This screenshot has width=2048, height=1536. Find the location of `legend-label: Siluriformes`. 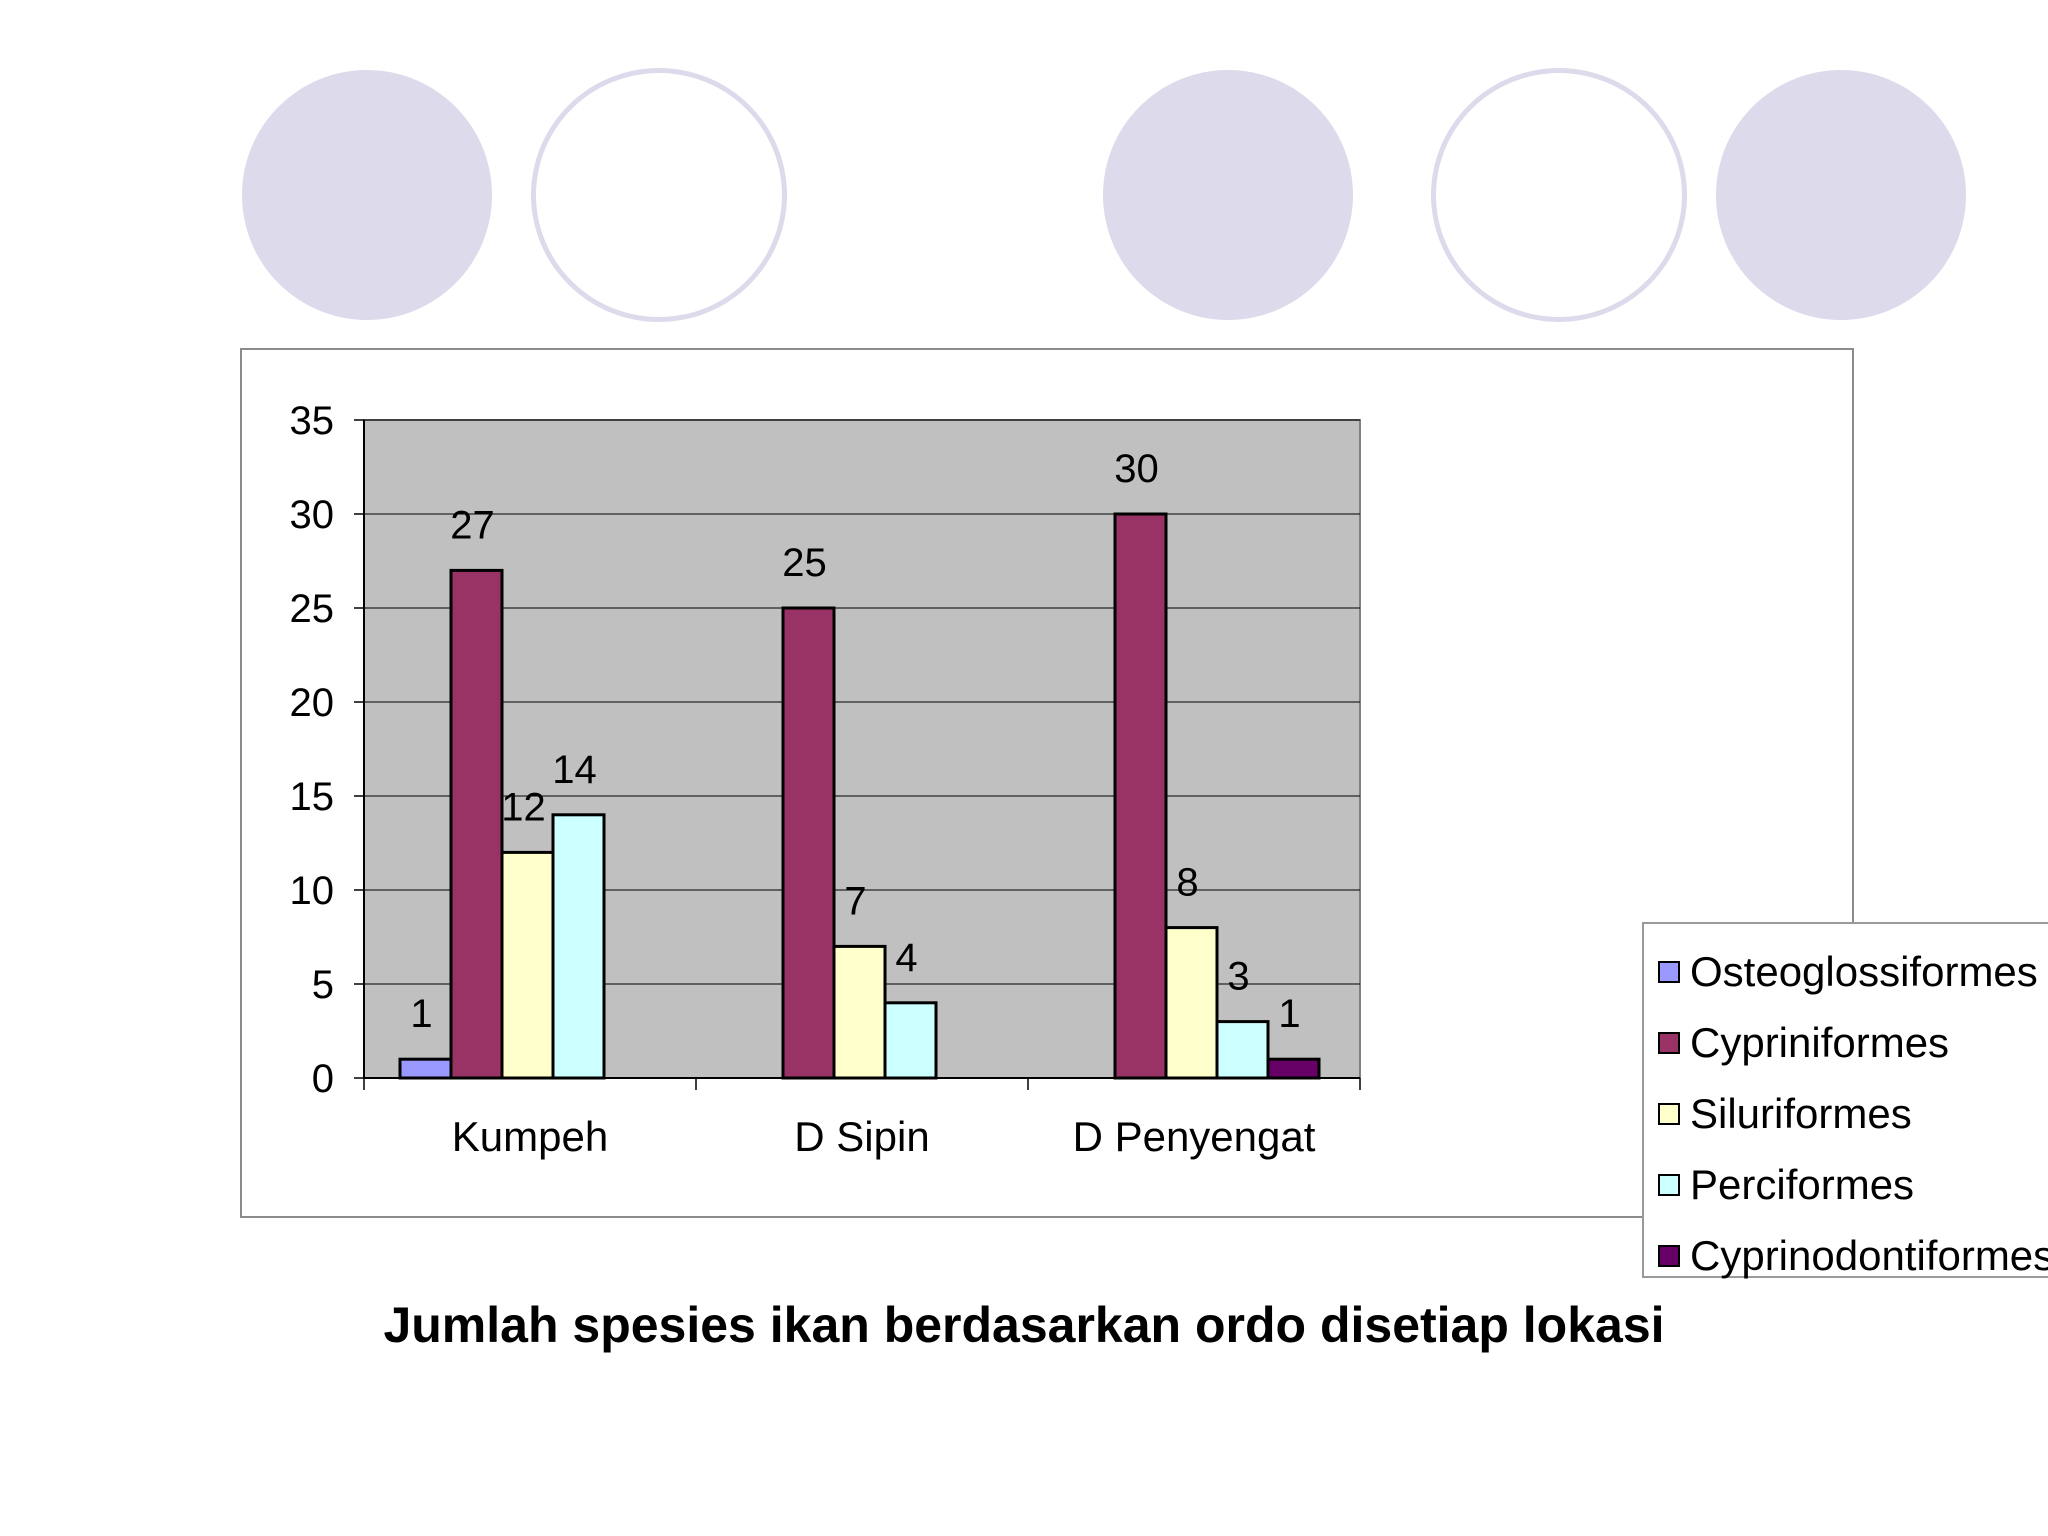

legend-label: Siluriformes is located at coordinates (1801, 1113).